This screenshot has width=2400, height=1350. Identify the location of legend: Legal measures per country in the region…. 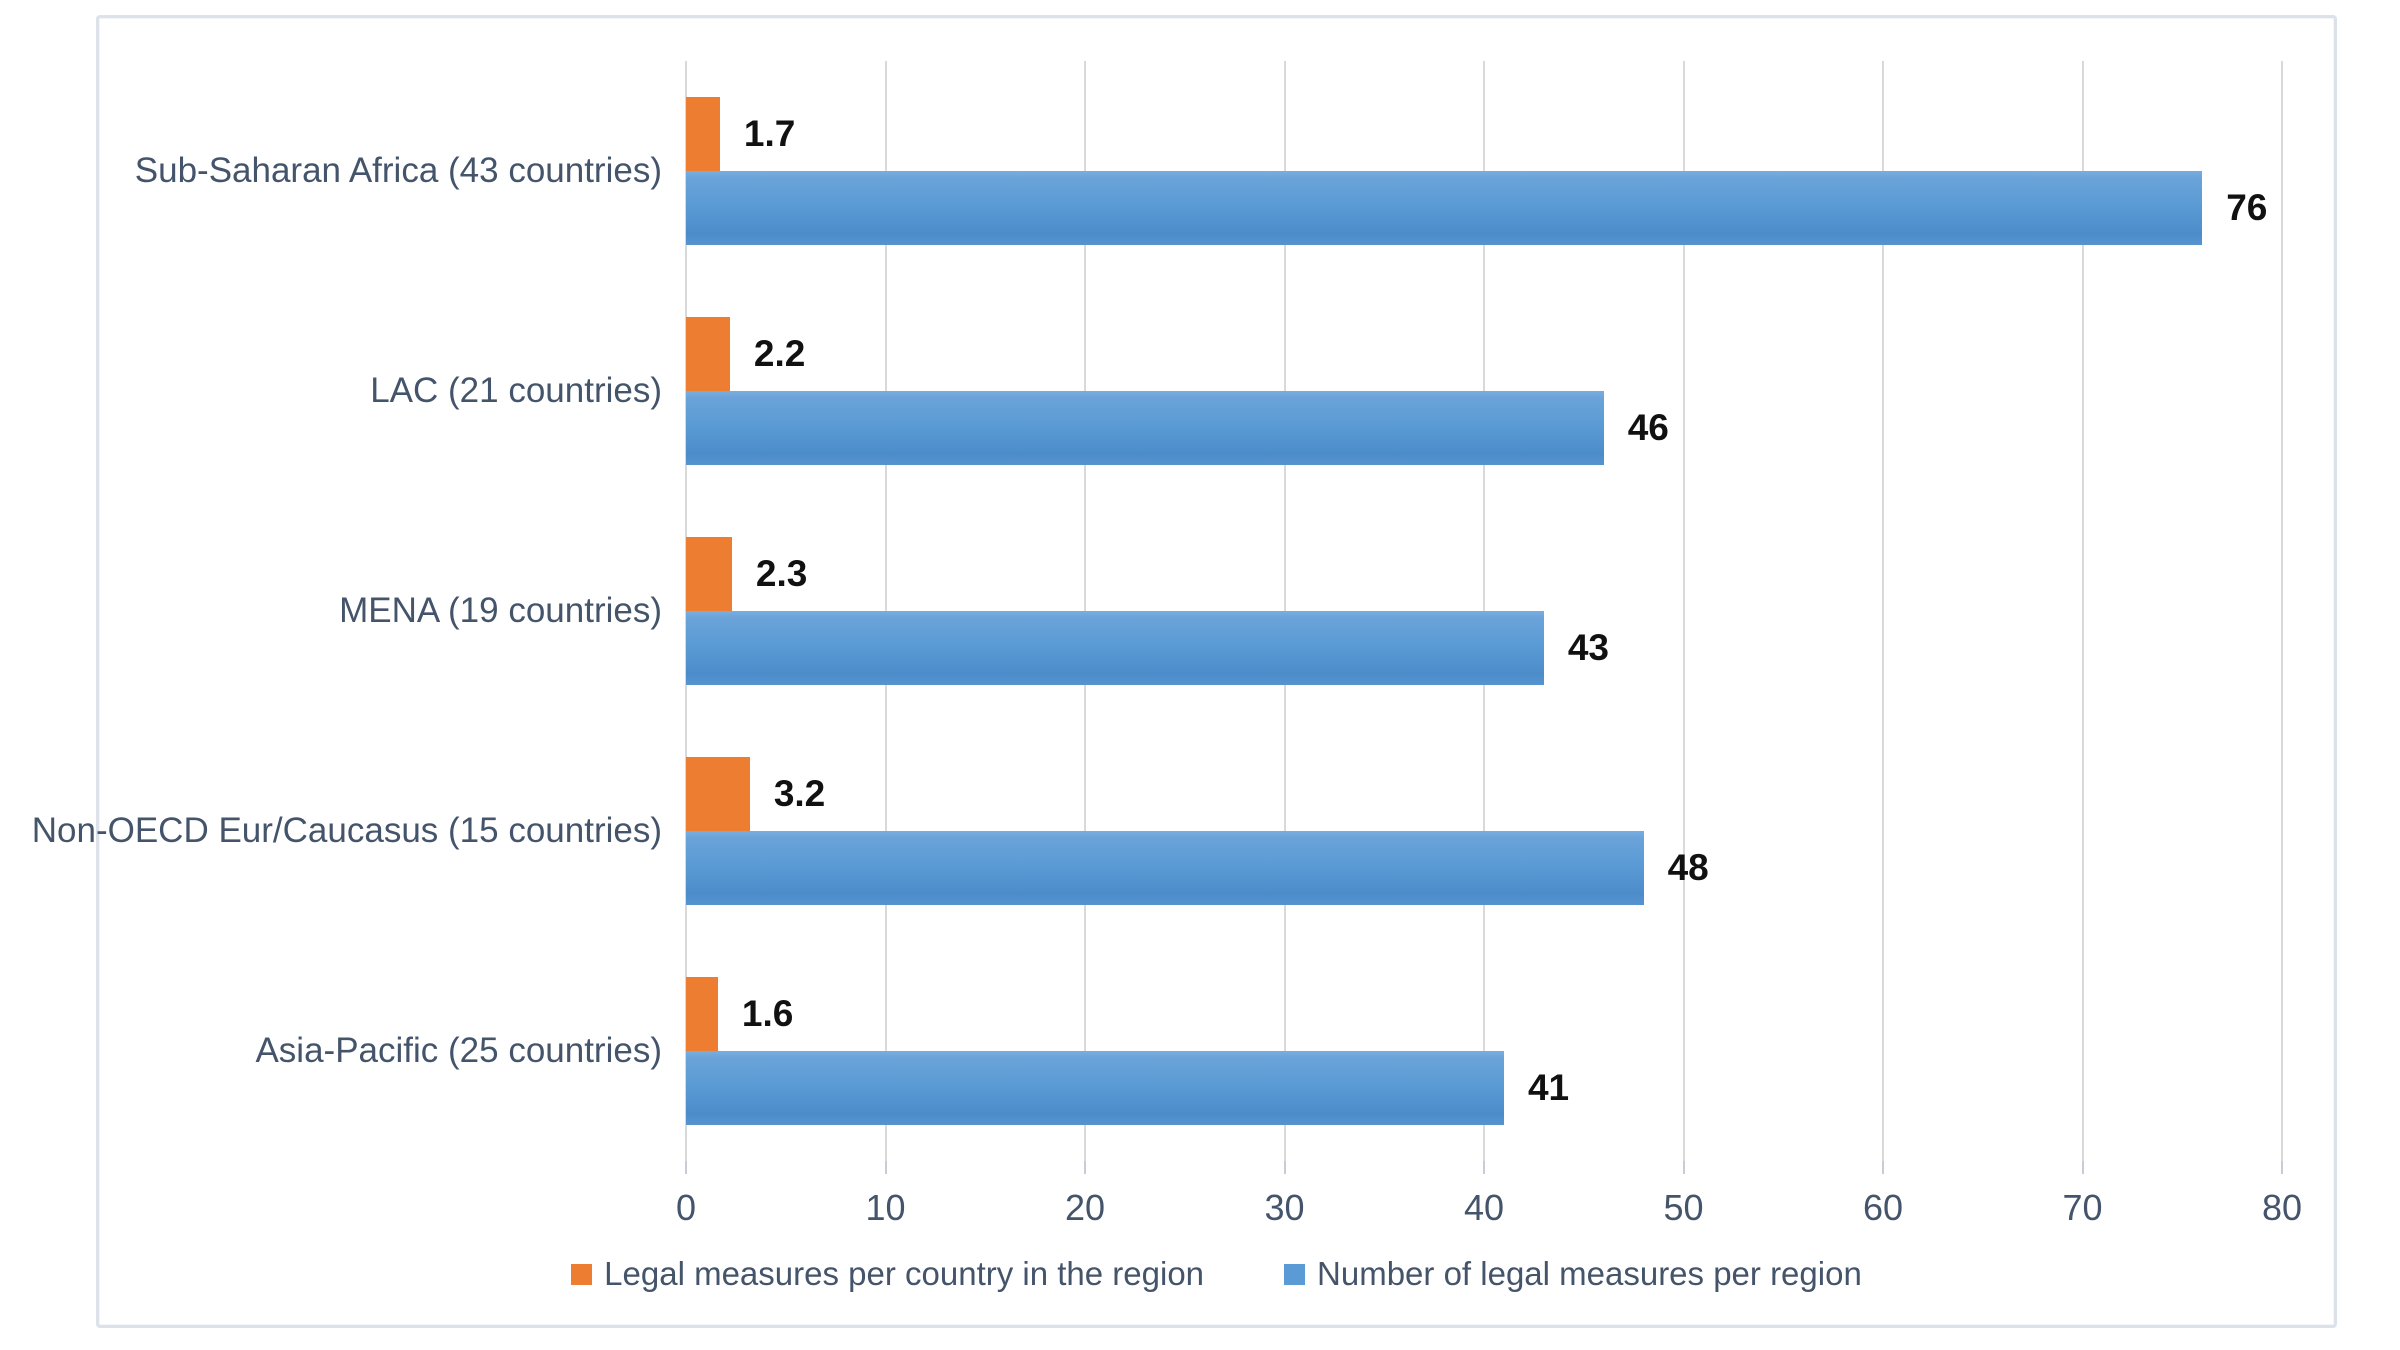
(1216, 1274).